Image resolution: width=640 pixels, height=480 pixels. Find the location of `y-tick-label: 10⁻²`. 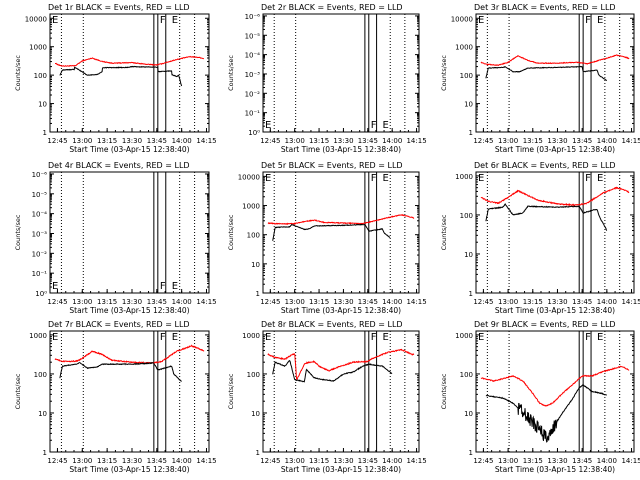

y-tick-label: 10⁻² is located at coordinates (253, 94).